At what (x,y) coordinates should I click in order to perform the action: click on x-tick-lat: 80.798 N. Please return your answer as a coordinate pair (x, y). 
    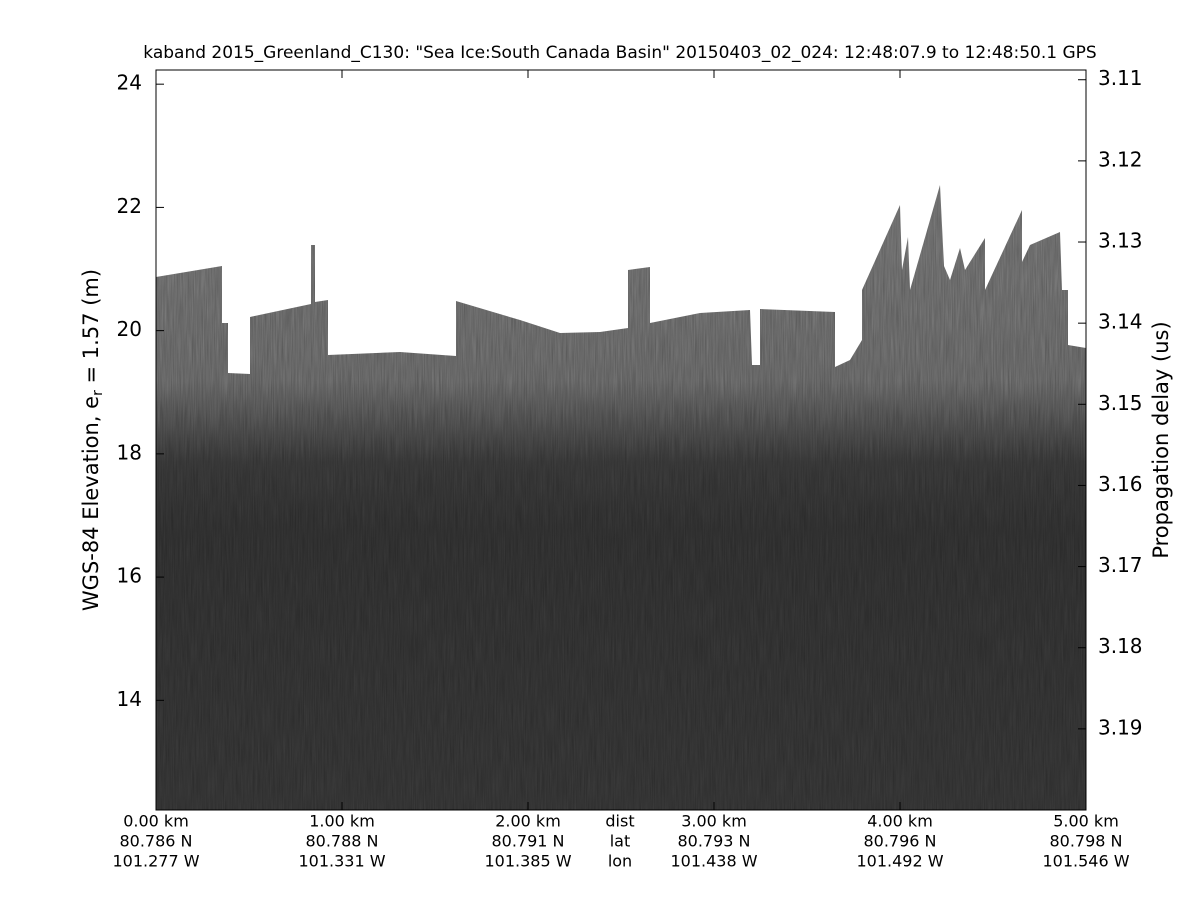
    Looking at the image, I should click on (1085, 841).